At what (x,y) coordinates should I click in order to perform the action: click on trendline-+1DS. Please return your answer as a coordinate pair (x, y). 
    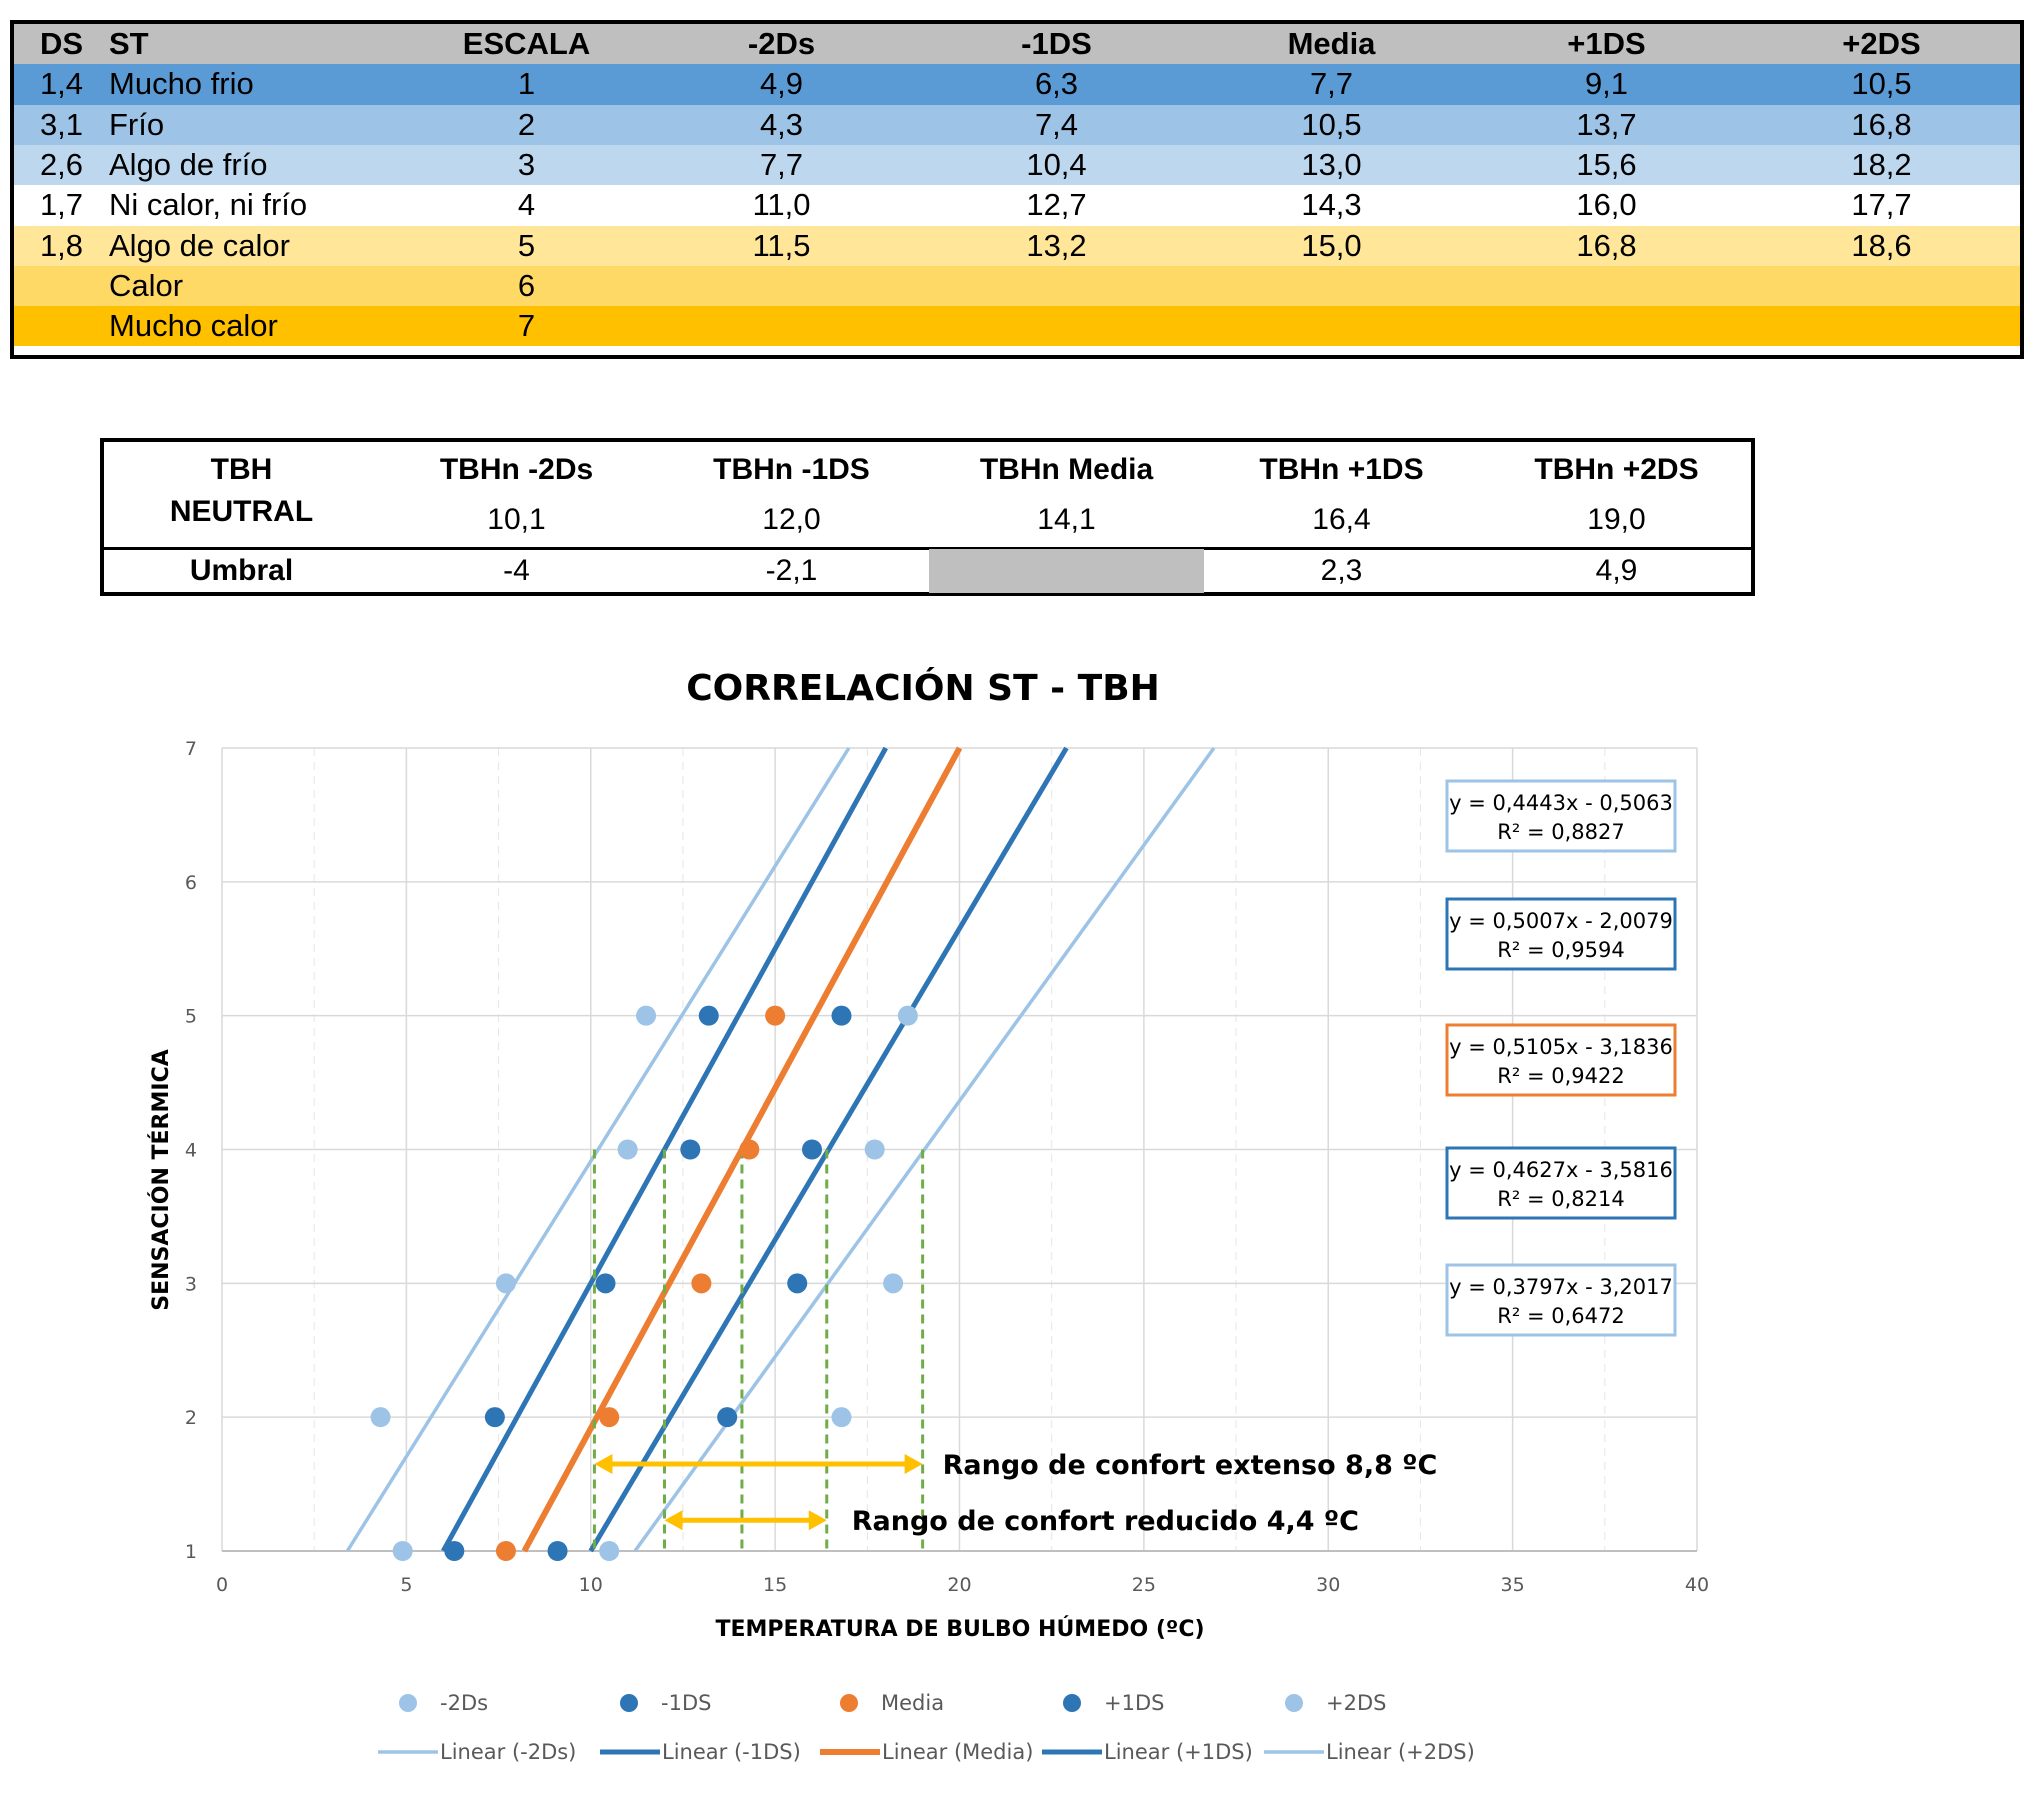
    Looking at the image, I should click on (828, 1149).